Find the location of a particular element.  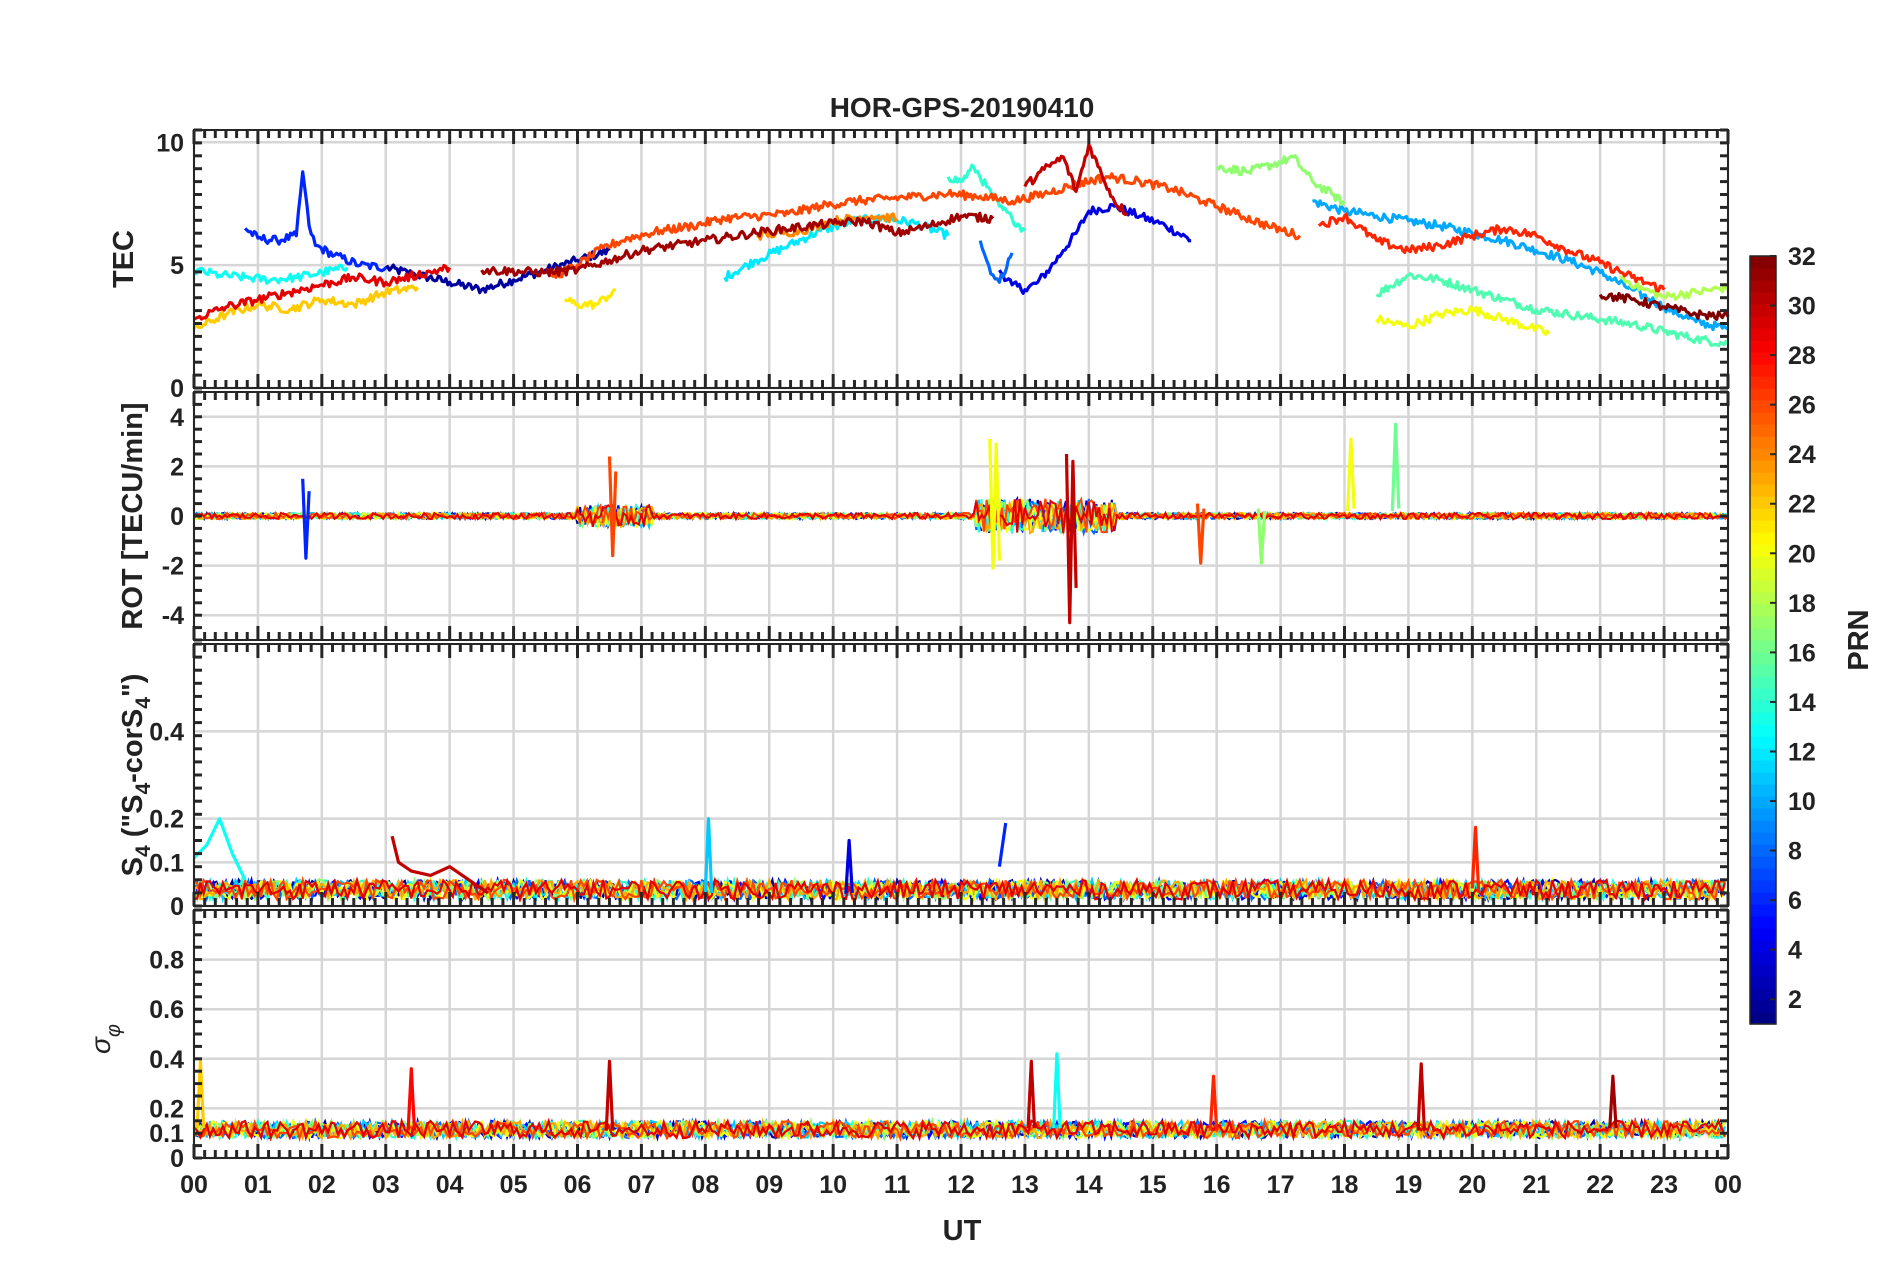

y-axis-label-part: S is located at coordinates (133, 866).